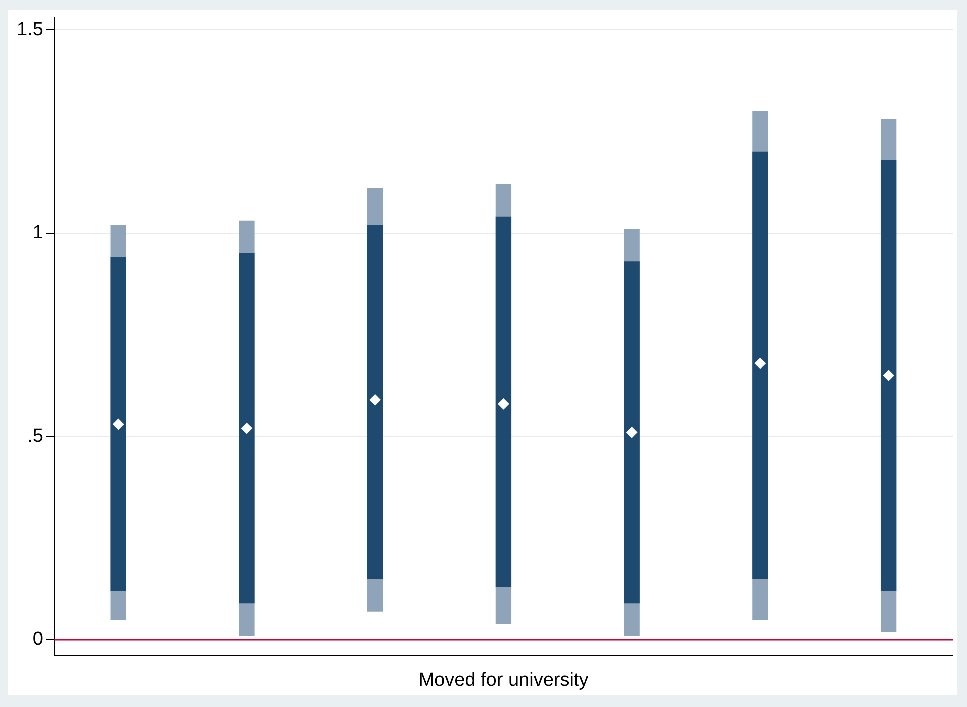 Image resolution: width=967 pixels, height=707 pixels. I want to click on y-tick-label: 0, so click(38, 639).